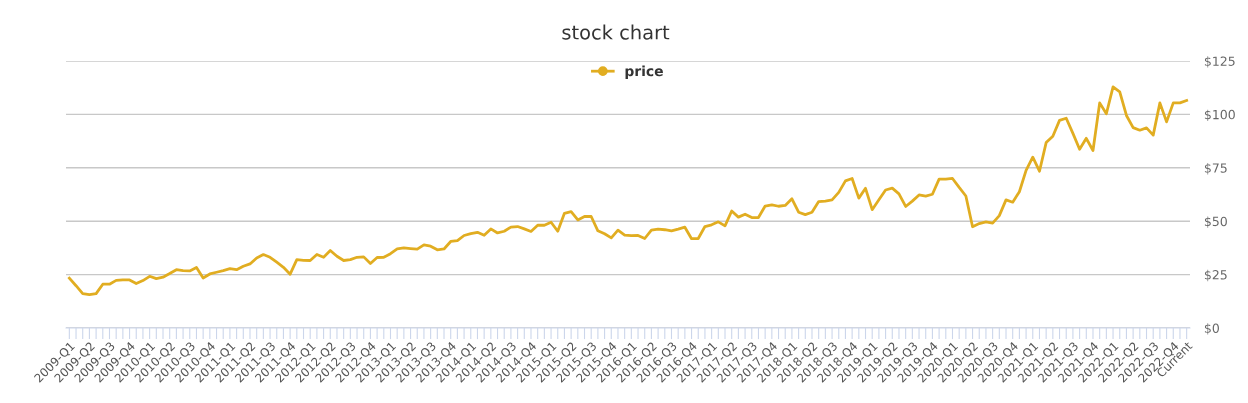 This screenshot has height=403, width=1248. What do you see at coordinates (1211, 329) in the screenshot?
I see `y-tick-label: $0` at bounding box center [1211, 329].